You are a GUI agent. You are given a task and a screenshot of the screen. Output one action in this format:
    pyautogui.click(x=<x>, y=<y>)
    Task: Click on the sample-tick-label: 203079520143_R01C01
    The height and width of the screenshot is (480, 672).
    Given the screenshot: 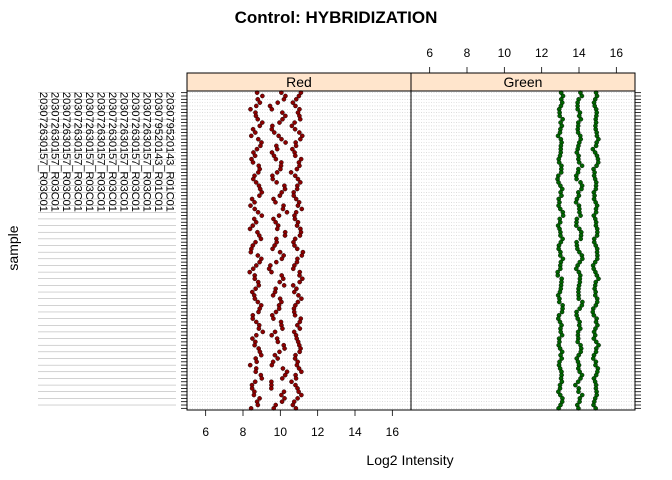 What is the action you would take?
    pyautogui.click(x=170, y=152)
    